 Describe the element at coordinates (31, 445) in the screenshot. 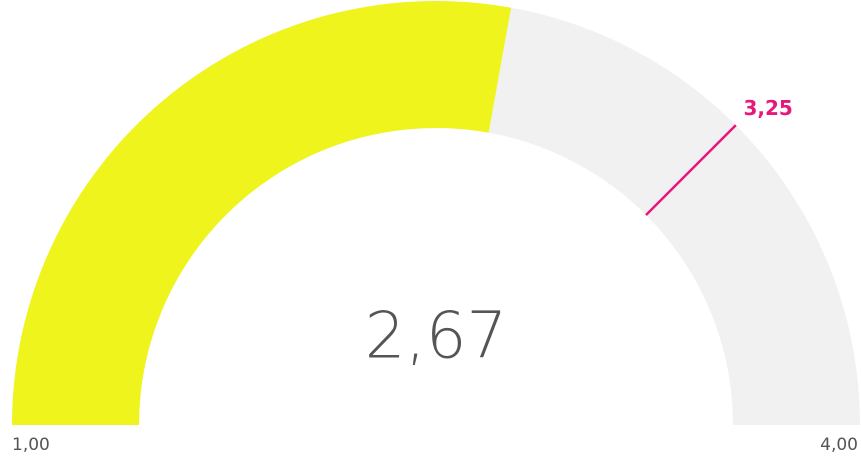

I see `min-label: 1,00` at that location.